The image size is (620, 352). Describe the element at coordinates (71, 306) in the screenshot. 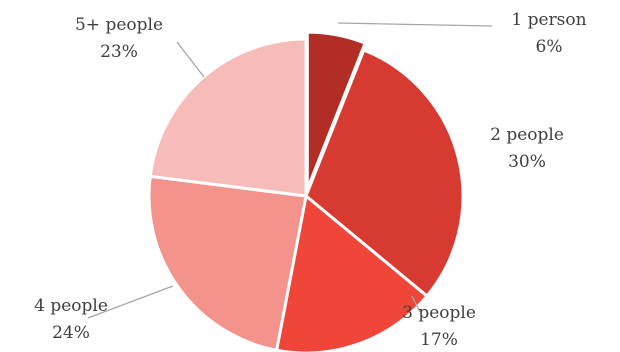

I see `label-category-4-people: 4 people` at that location.